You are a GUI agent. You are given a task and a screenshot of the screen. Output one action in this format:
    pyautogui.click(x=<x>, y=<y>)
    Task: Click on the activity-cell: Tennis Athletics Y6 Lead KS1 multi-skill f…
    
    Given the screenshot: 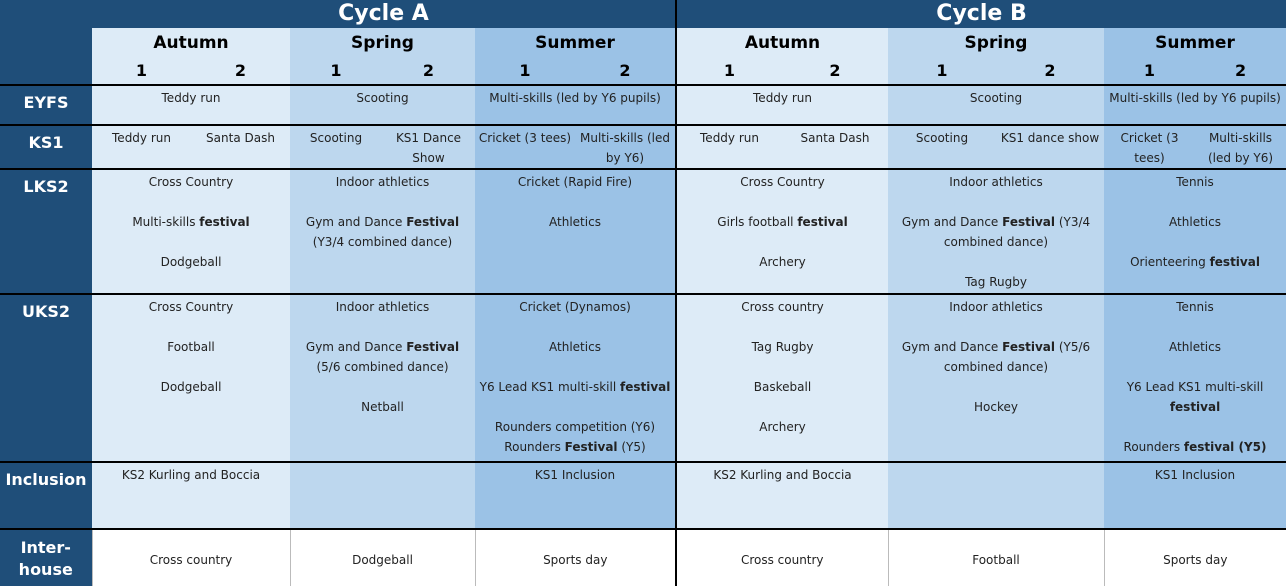 What is the action you would take?
    pyautogui.click(x=1195, y=378)
    